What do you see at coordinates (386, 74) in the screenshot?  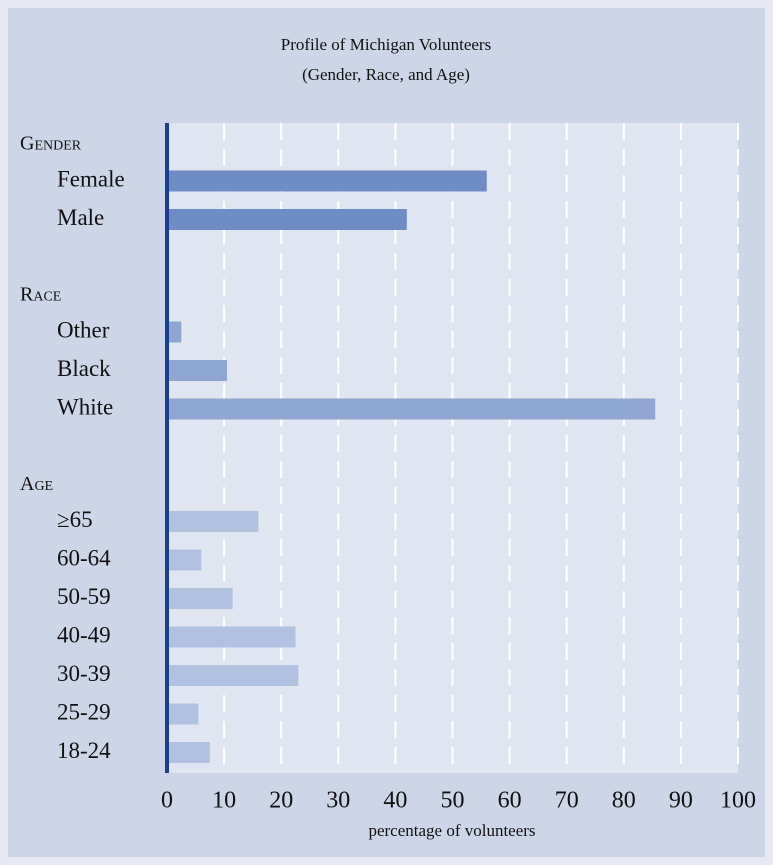 I see `chart-subtitle: (Gender, Race, and Age)` at bounding box center [386, 74].